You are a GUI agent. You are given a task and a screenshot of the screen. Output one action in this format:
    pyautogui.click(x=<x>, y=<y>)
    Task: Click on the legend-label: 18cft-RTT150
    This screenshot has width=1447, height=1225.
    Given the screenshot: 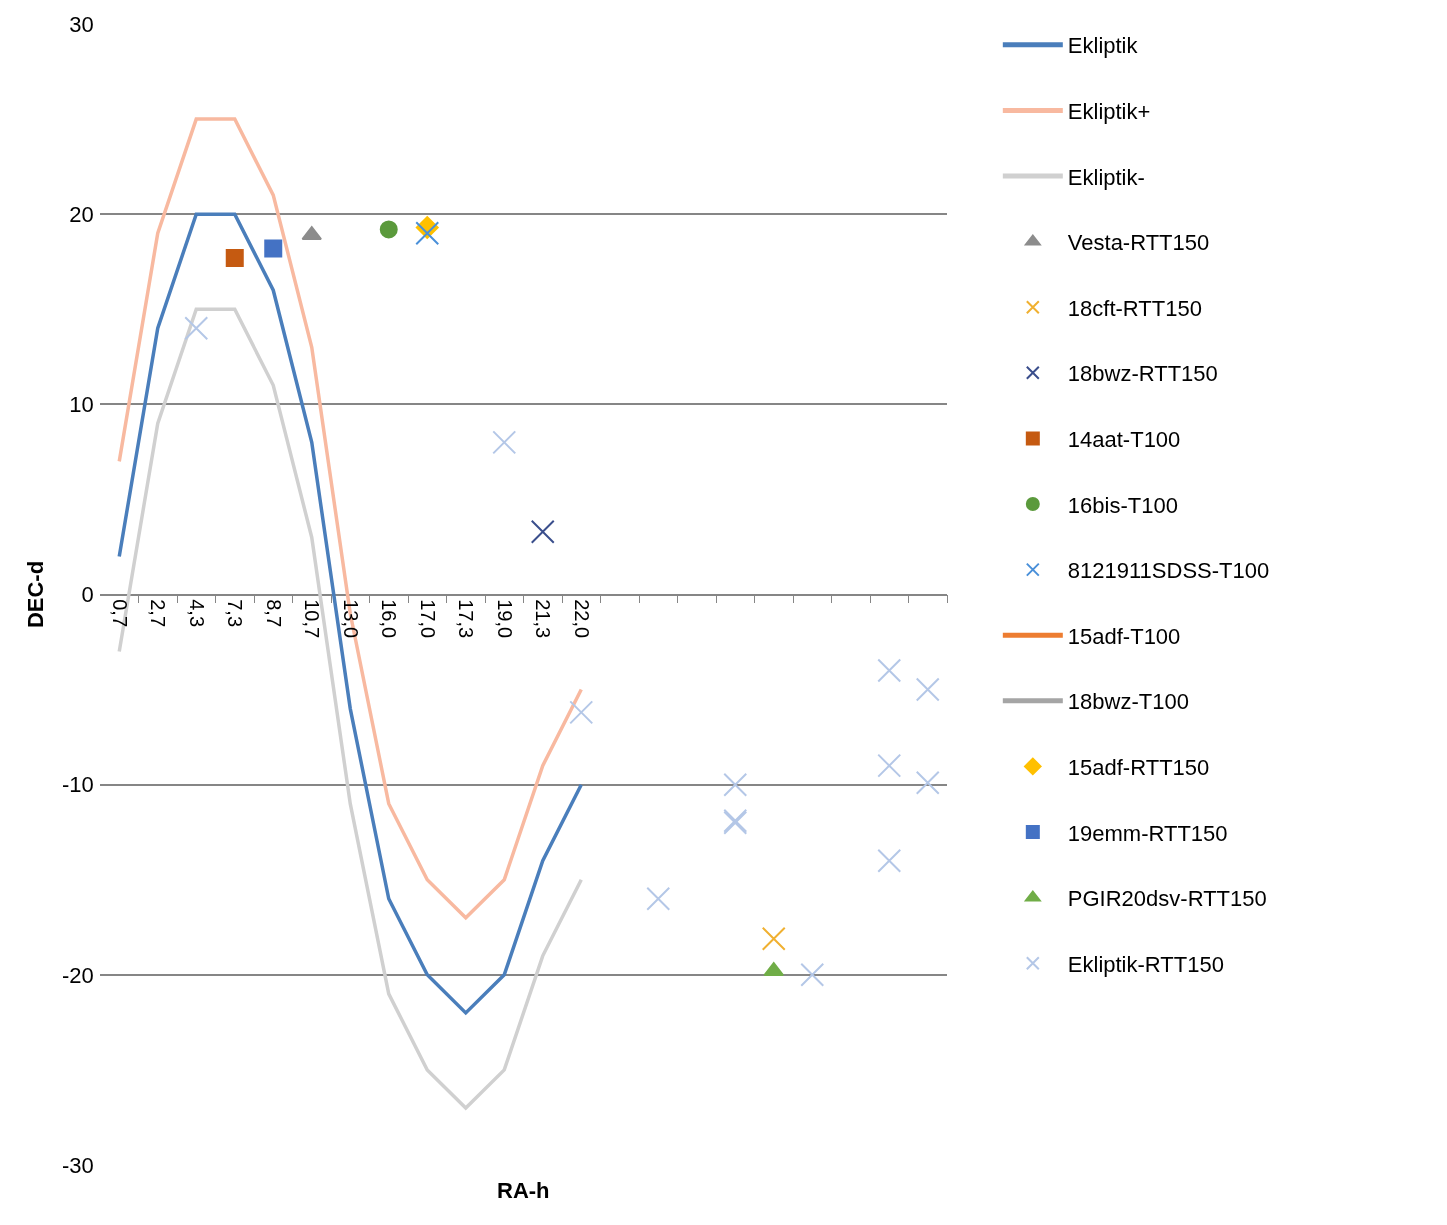 What is the action you would take?
    pyautogui.click(x=1134, y=308)
    